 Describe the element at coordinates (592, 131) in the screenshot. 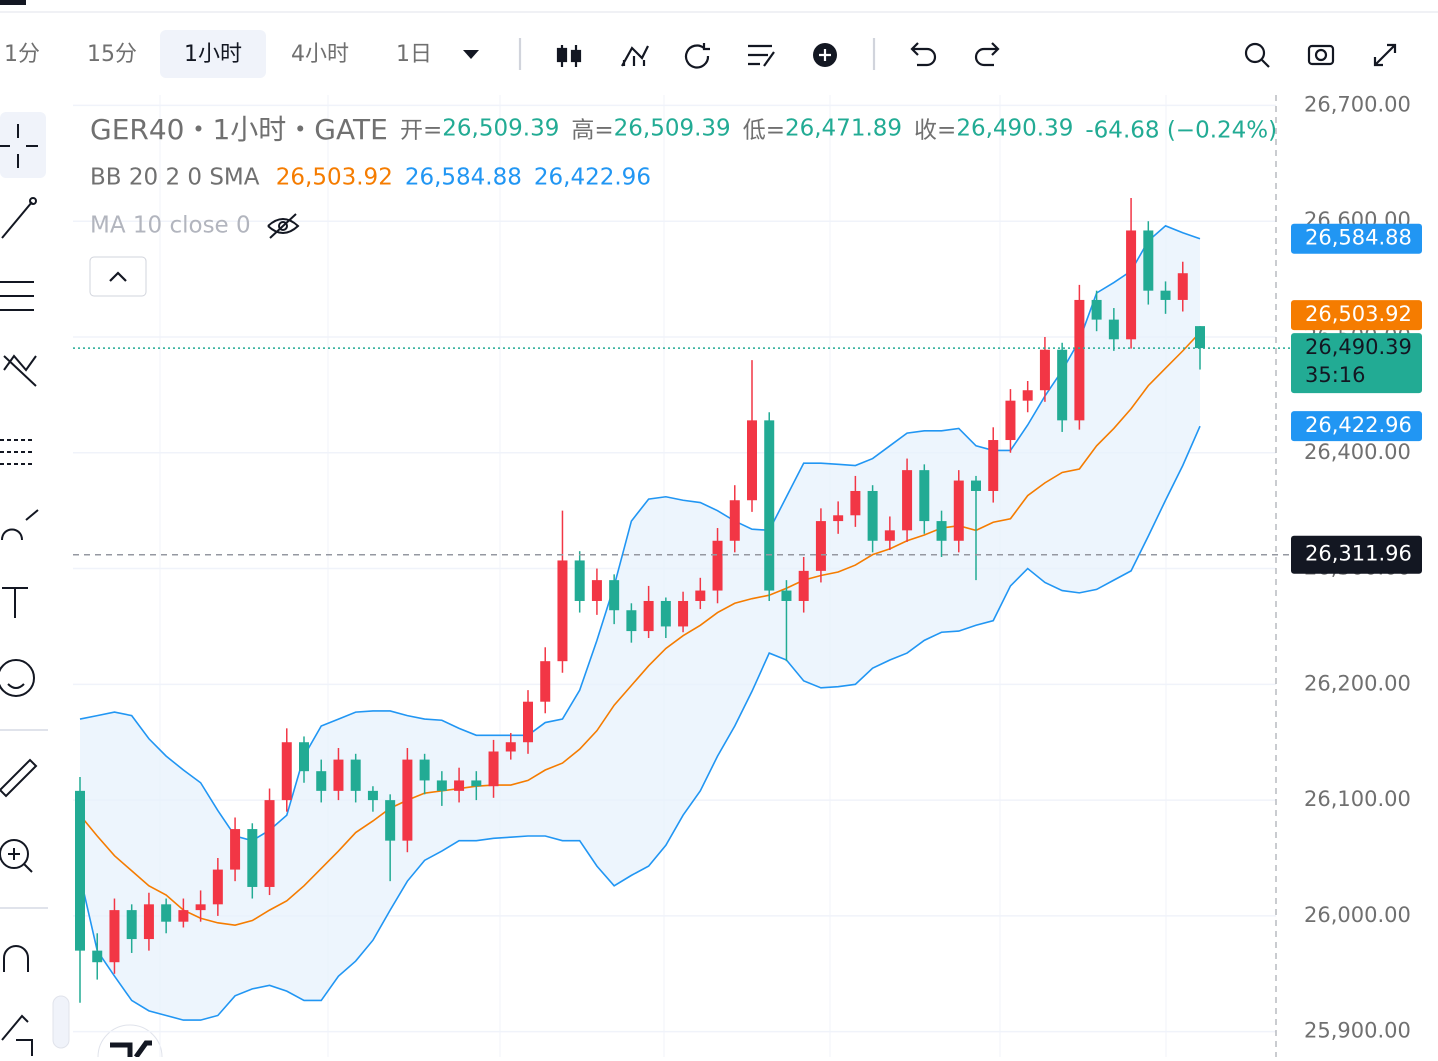

I see `ohlc-key: 高=` at that location.